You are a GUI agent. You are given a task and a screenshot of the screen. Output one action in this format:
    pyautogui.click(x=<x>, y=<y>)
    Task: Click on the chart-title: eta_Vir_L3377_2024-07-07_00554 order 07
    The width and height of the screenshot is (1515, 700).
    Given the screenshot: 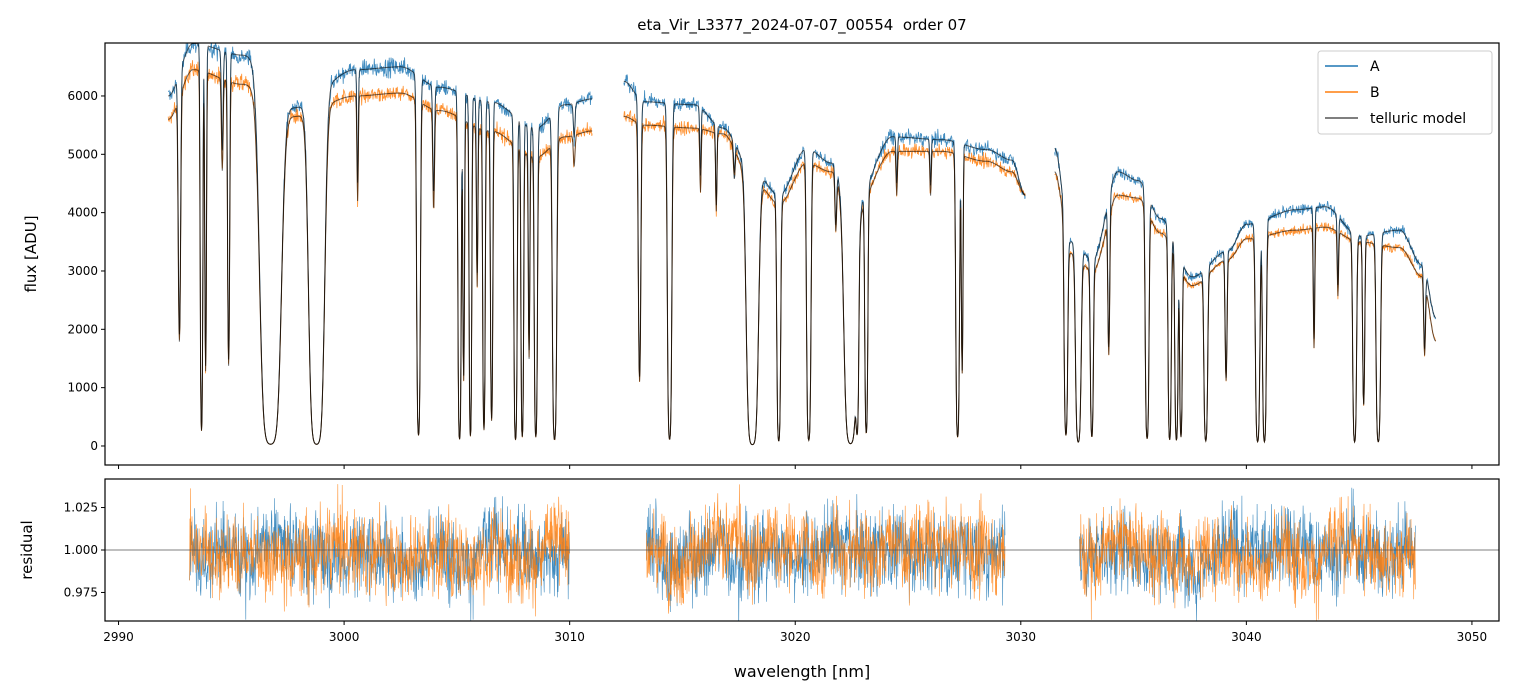 What is the action you would take?
    pyautogui.click(x=801, y=25)
    